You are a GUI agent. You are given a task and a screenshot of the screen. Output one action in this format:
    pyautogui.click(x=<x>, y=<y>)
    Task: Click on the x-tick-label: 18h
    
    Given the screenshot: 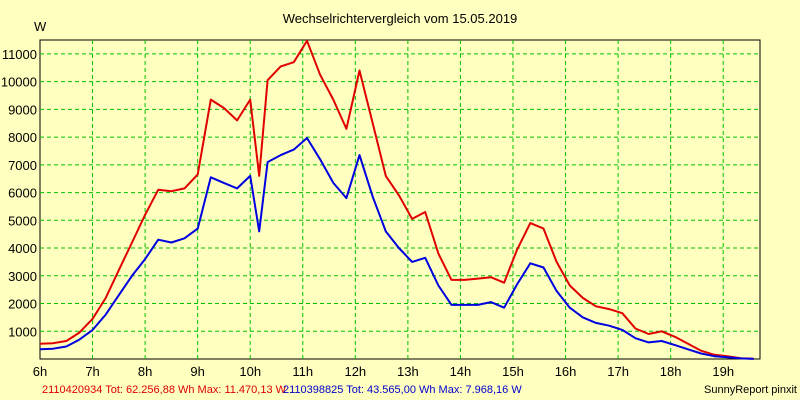 What is the action you would take?
    pyautogui.click(x=671, y=371)
    